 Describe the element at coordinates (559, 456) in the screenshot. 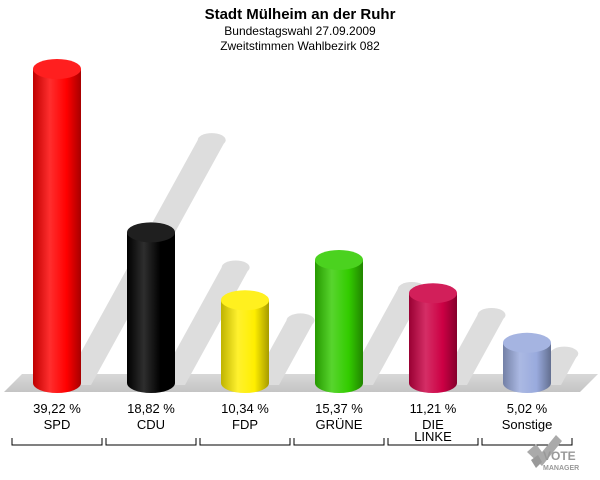

I see `logo-line-1: VOTE` at that location.